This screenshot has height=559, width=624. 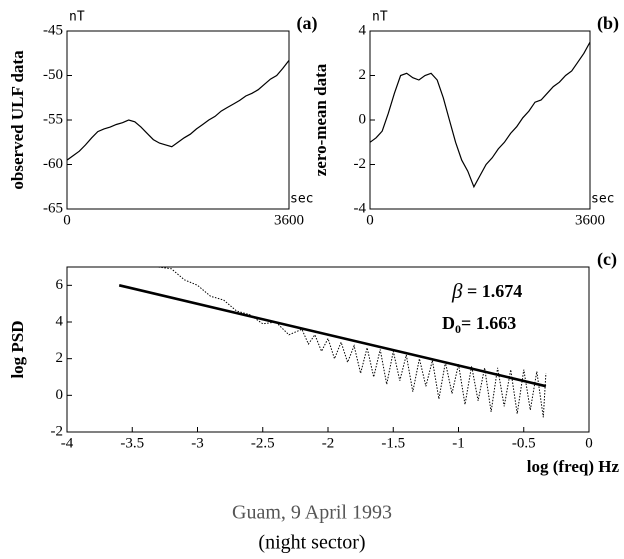 What do you see at coordinates (17, 120) in the screenshot?
I see `y-axis-label: observed ULF data` at bounding box center [17, 120].